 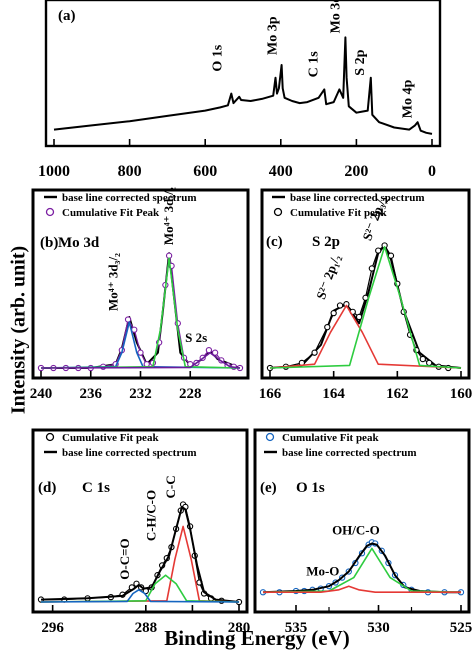 What do you see at coordinates (52, 628) in the screenshot?
I see `x-tick-label: 296` at bounding box center [52, 628].